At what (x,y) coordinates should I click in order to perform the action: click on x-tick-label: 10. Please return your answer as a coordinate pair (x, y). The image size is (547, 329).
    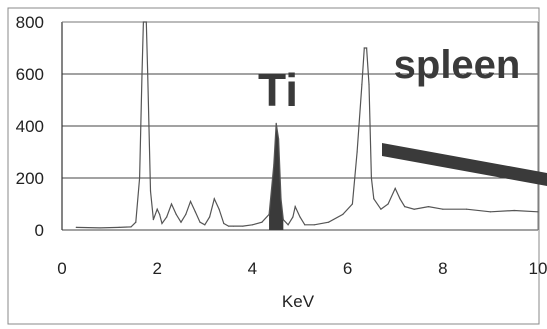
    Looking at the image, I should click on (538, 268).